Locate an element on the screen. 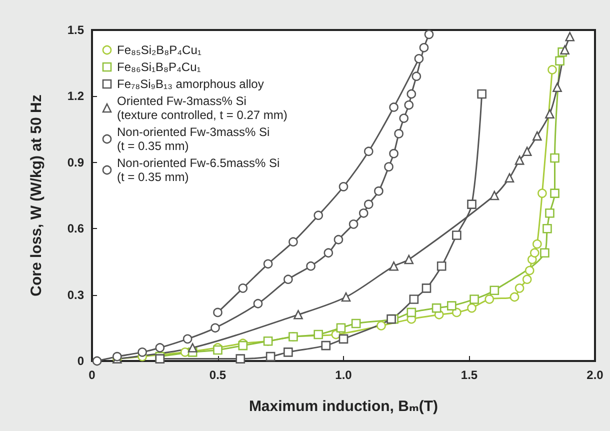  x-axis-title: Maximum induction, Bₘ(T) is located at coordinates (343, 406).